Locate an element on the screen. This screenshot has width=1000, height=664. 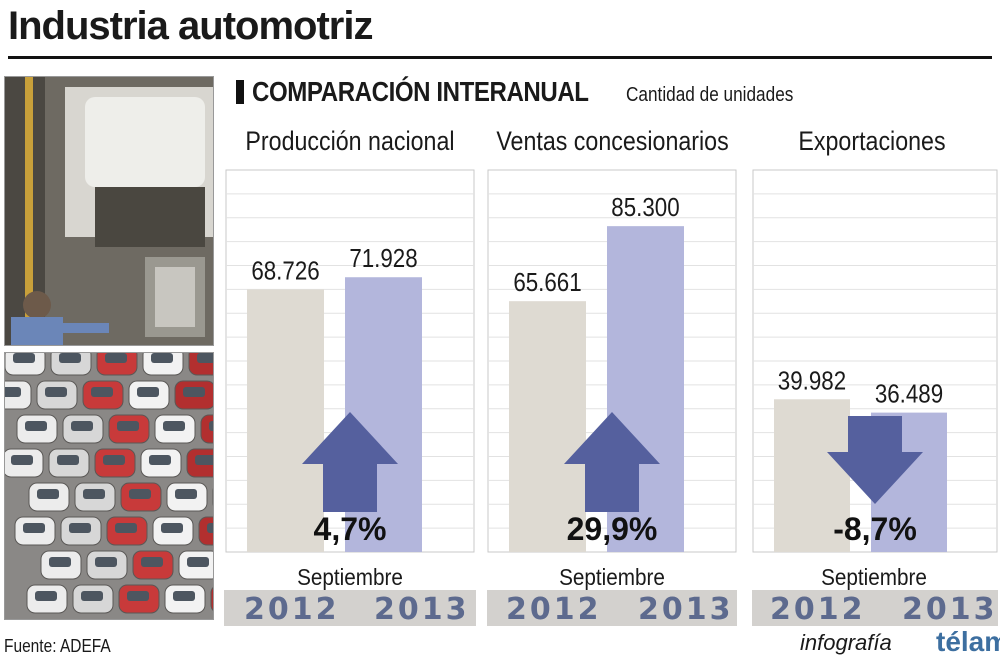
brand-logo: télam is located at coordinates (968, 641).